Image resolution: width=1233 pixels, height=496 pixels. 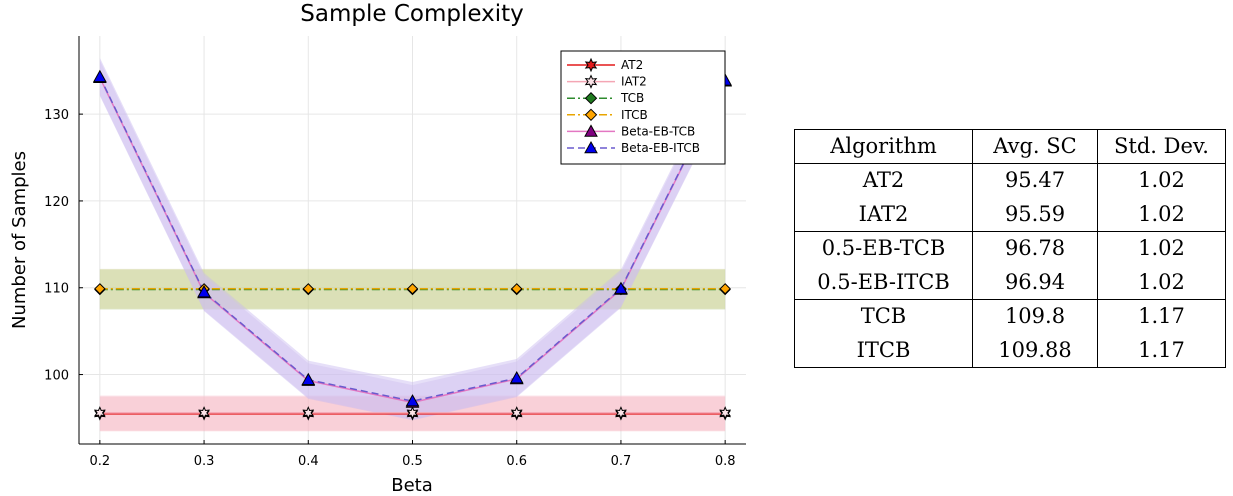 What do you see at coordinates (632, 65) in the screenshot?
I see `legend-label-at2: AT2` at bounding box center [632, 65].